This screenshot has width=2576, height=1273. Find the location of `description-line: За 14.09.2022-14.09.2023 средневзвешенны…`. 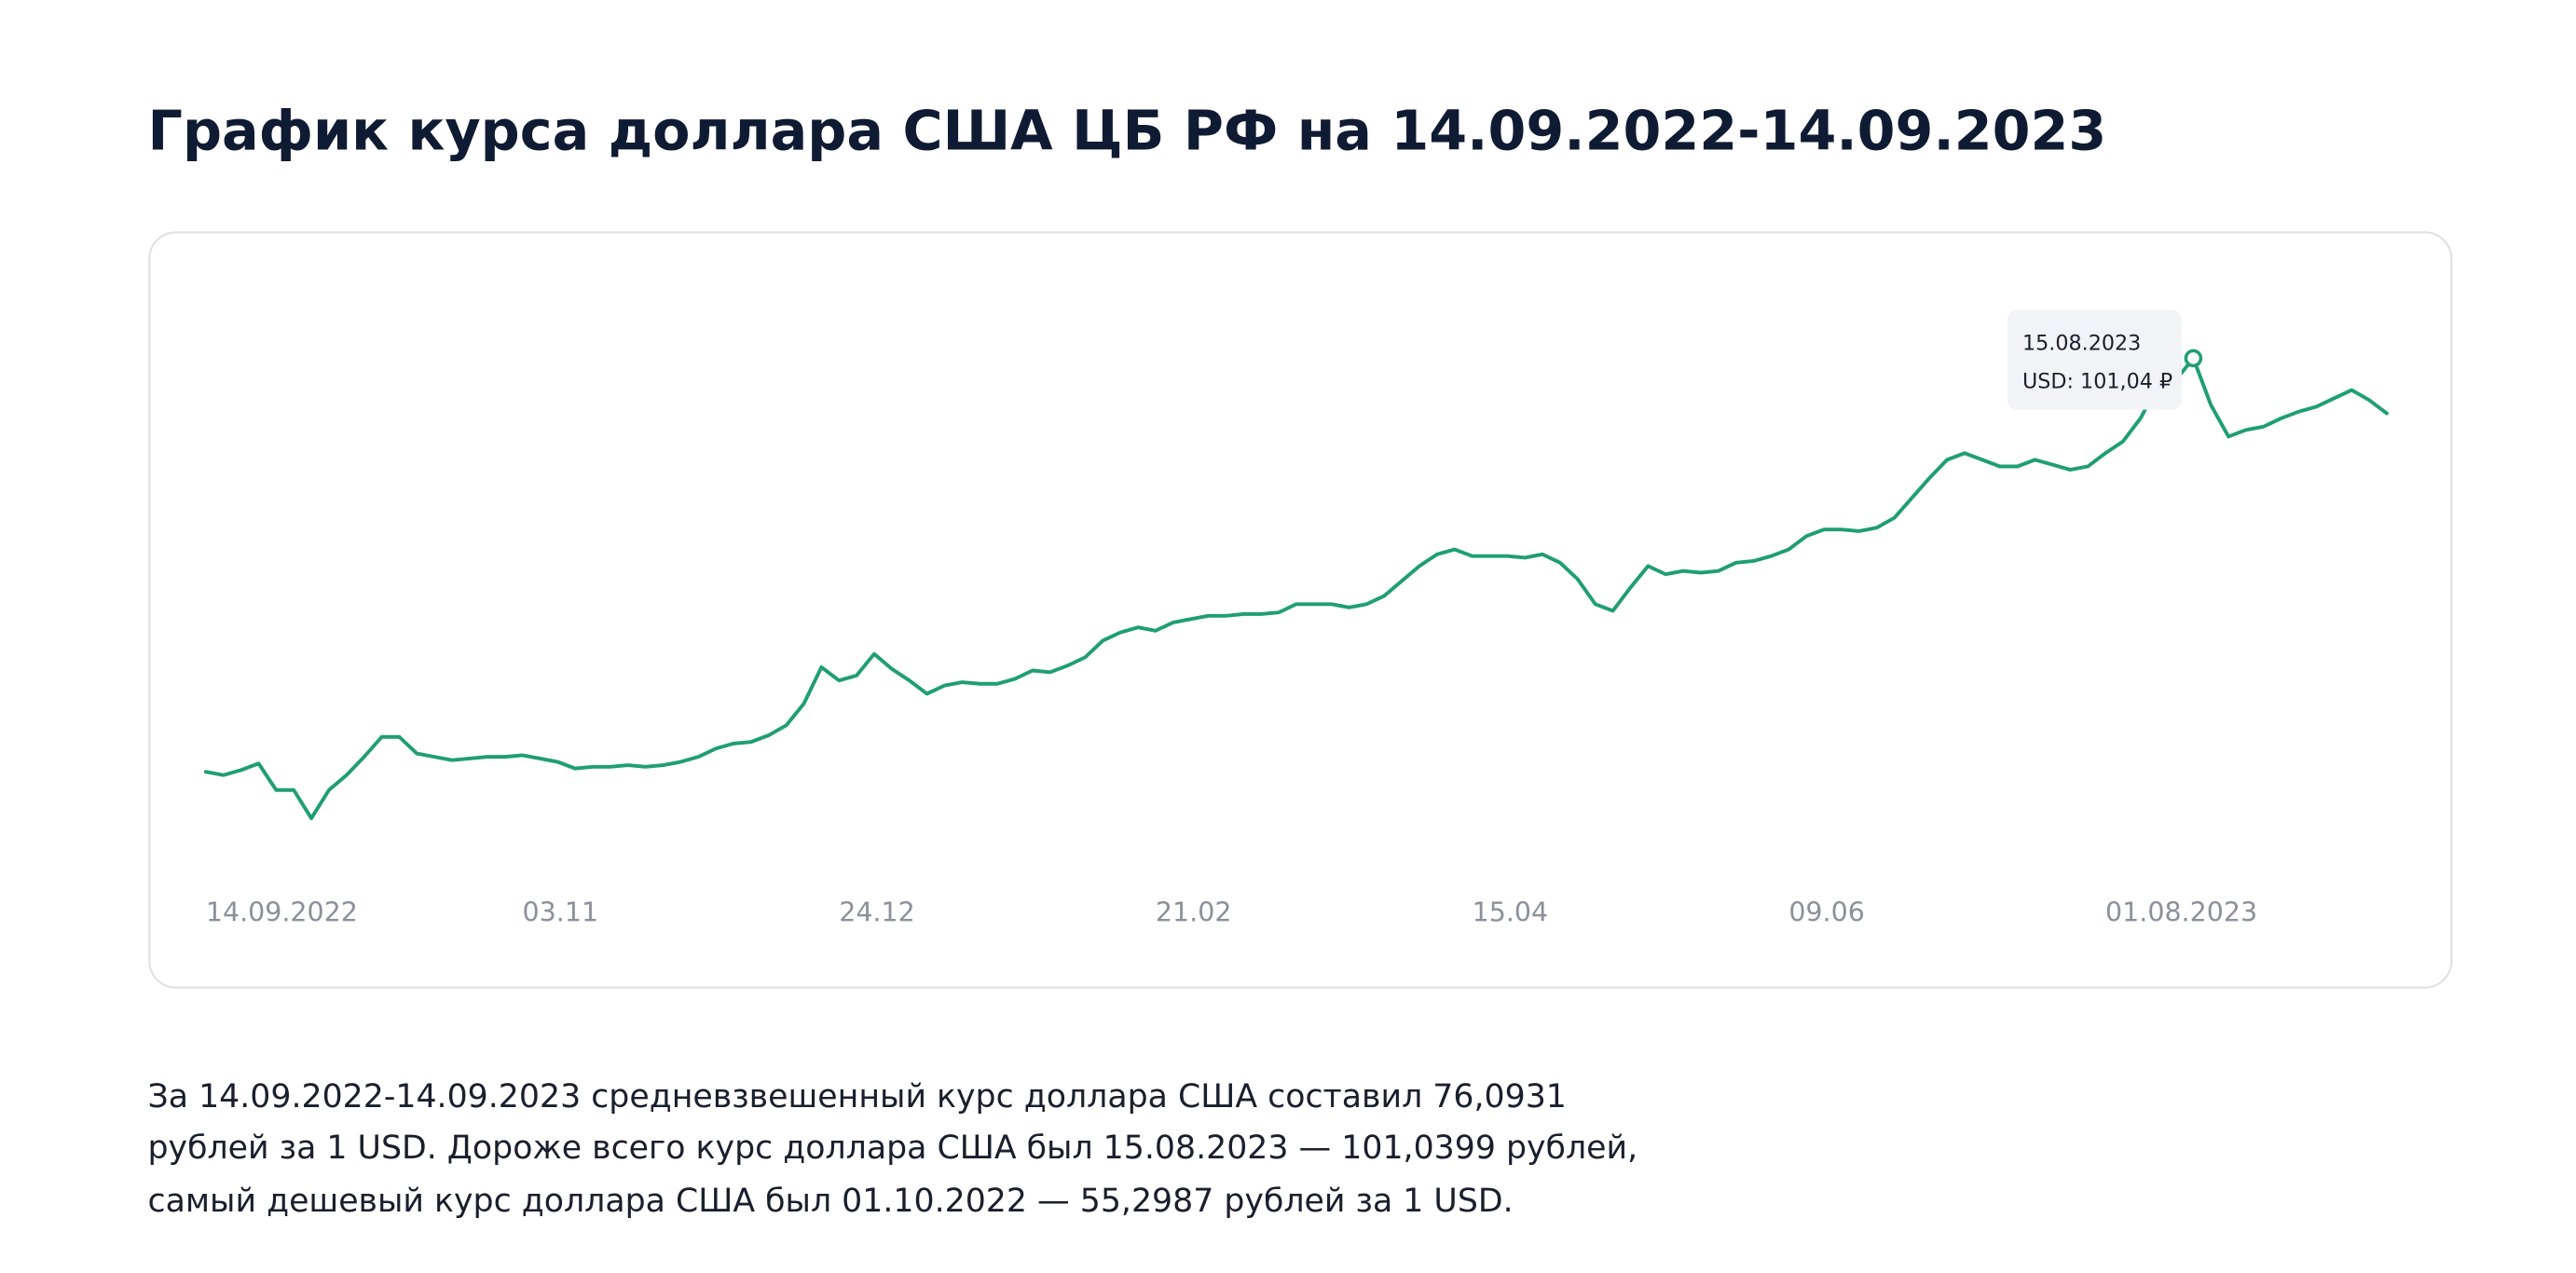

description-line: За 14.09.2022-14.09.2023 средневзвешенны… is located at coordinates (857, 1097).